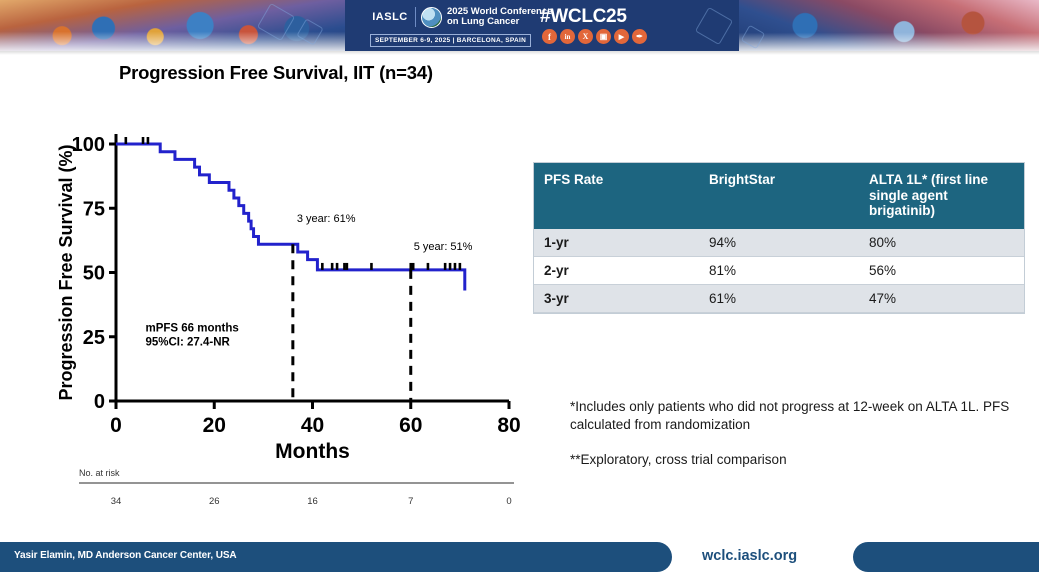 This screenshot has height=585, width=1039. Describe the element at coordinates (594, 36) in the screenshot. I see `social-links-row: f in X ▣ ▶ ✒` at that location.